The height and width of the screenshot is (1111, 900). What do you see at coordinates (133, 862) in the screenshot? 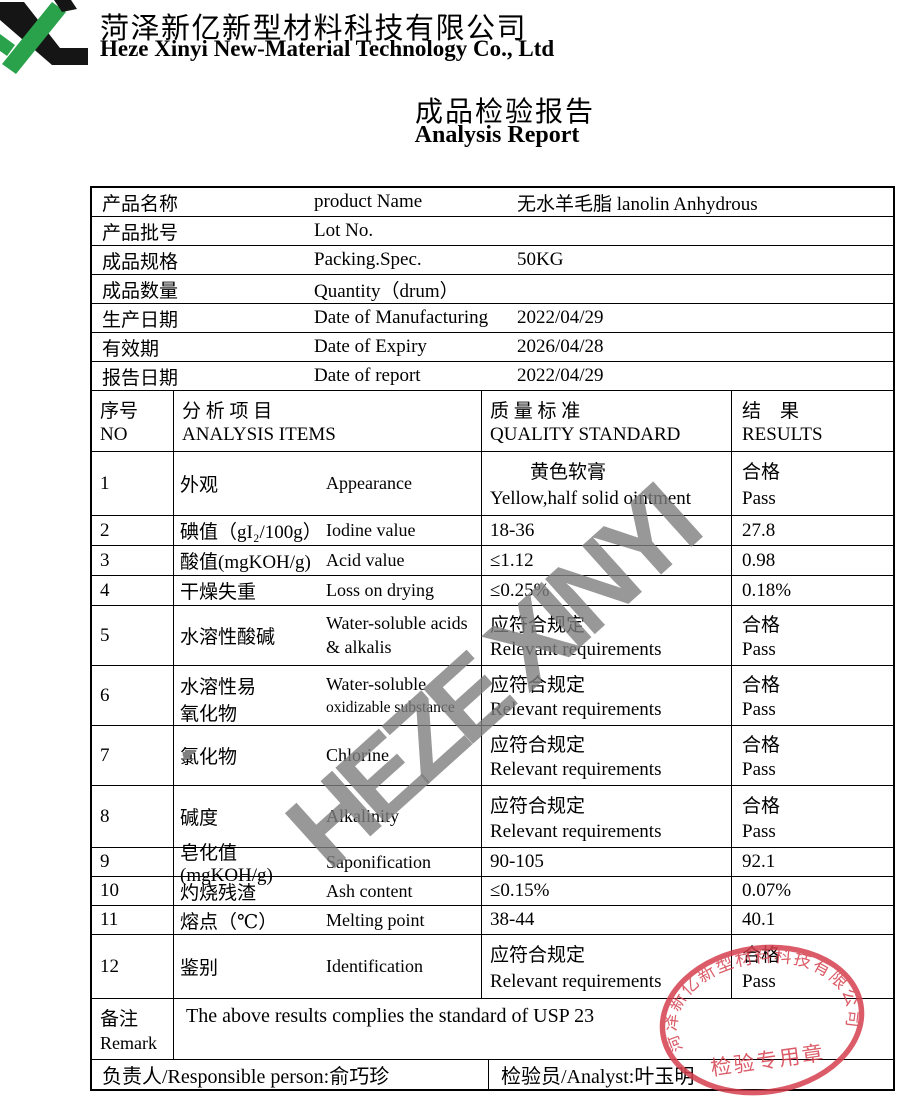
I see `cell-no: 9` at bounding box center [133, 862].